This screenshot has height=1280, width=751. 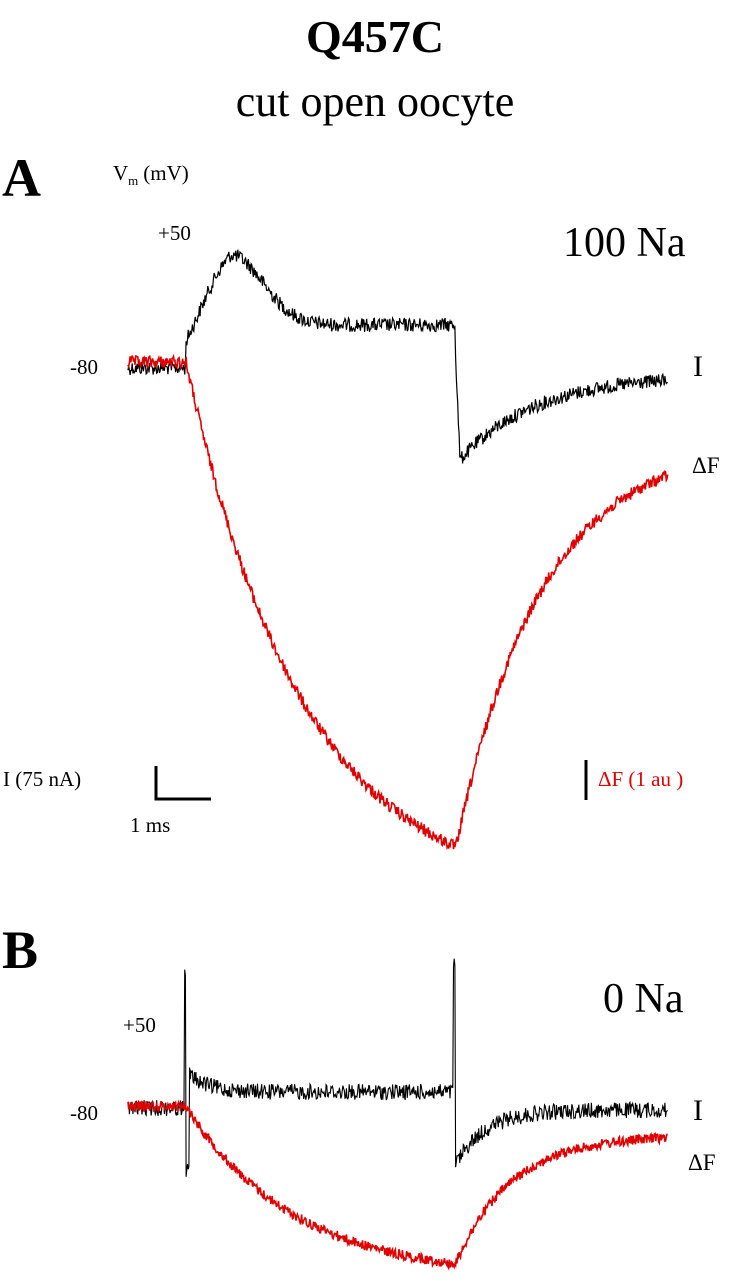 I want to click on voltage-axis-label: Vm (mV), so click(x=151, y=174).